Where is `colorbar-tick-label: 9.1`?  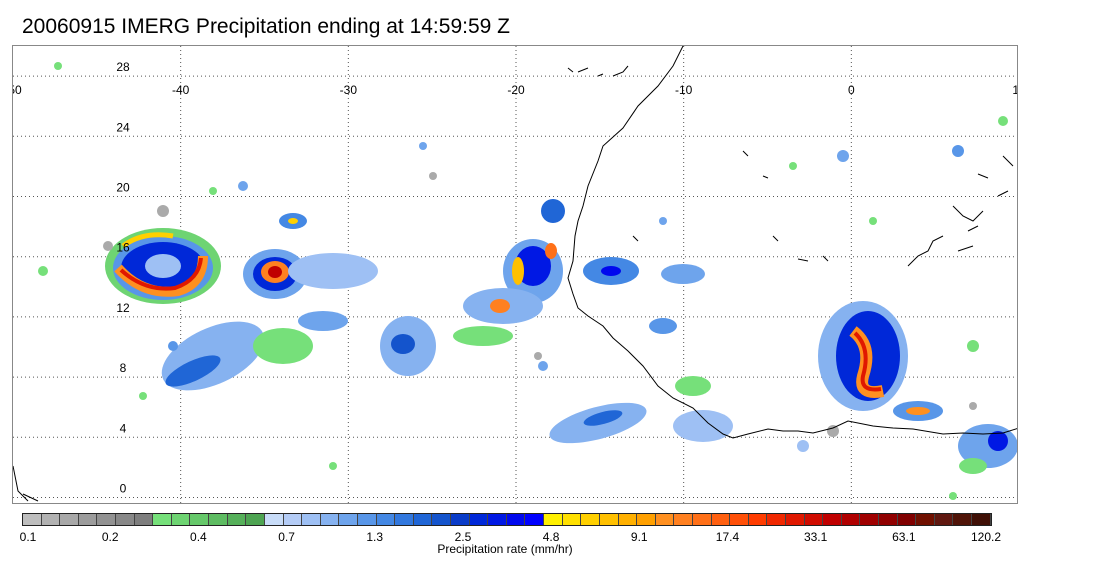
colorbar-tick-label: 9.1 is located at coordinates (639, 537).